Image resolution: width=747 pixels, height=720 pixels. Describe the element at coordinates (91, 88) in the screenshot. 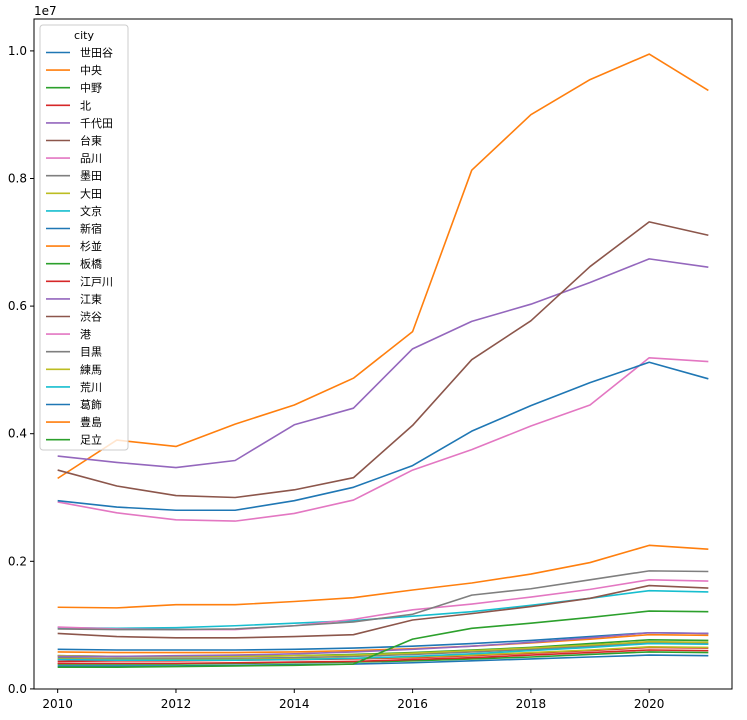

I see `legend-label: 中野` at that location.